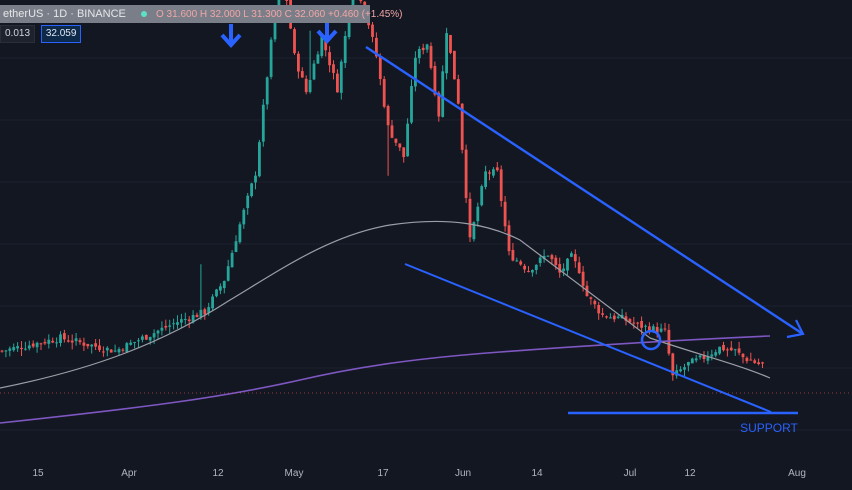 The height and width of the screenshot is (490, 852). I want to click on cross-circle-icon, so click(651, 340).